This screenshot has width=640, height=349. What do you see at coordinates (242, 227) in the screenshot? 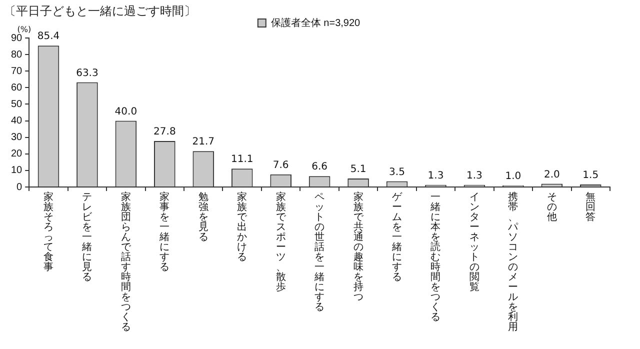
I see `x-tick-label: 家族で出かける` at bounding box center [242, 227].